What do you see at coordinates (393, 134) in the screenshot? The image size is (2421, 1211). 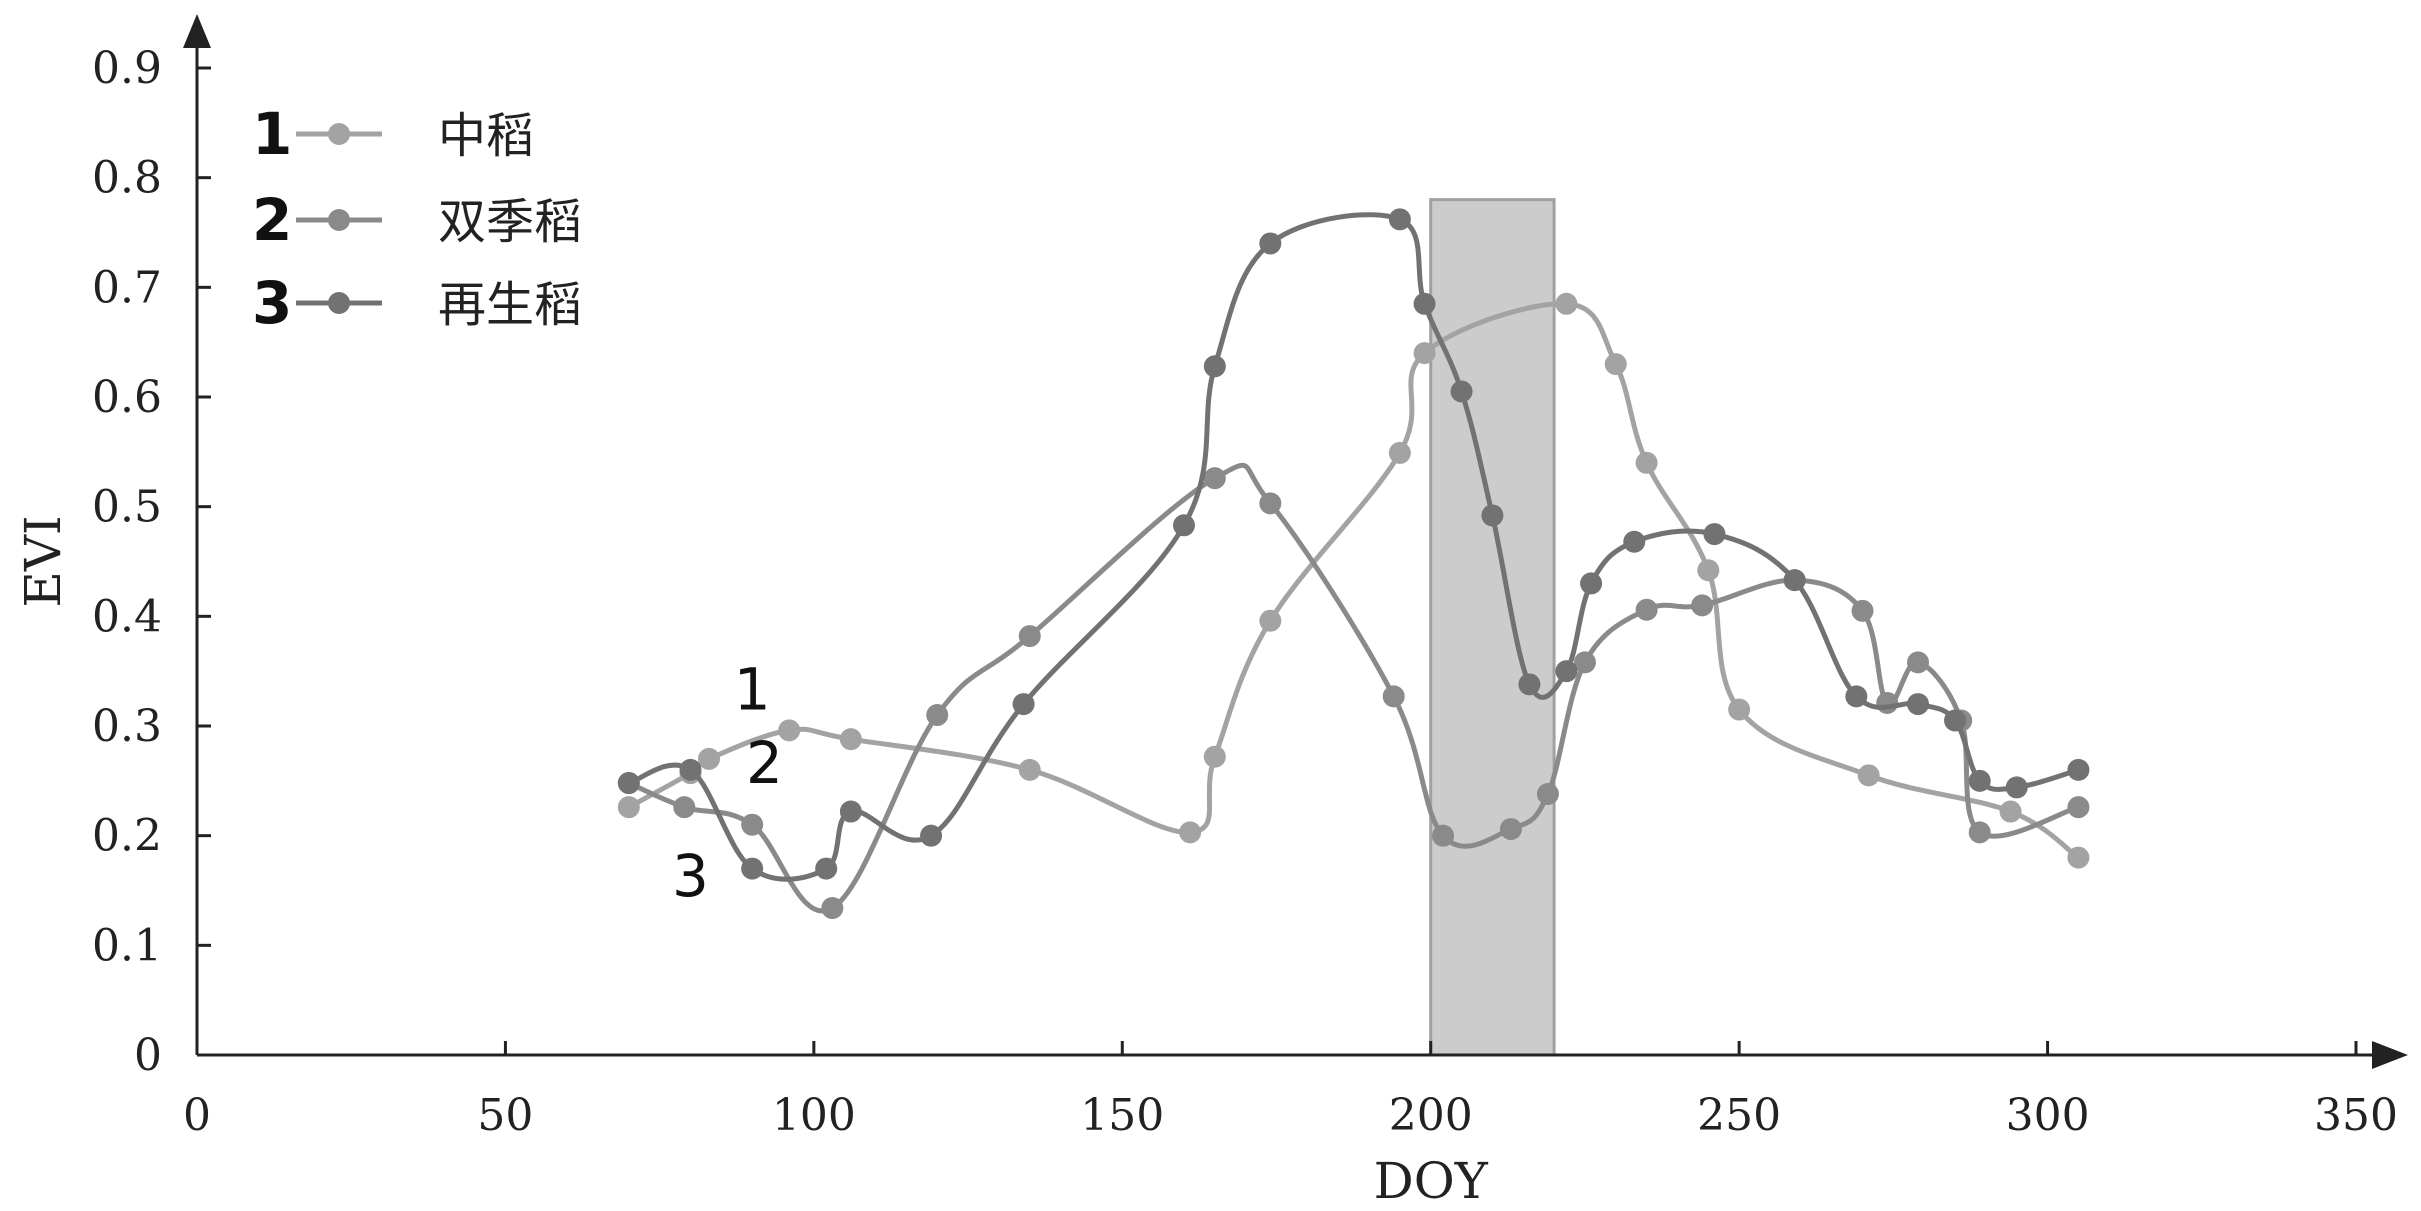 I see `legend-item-1: 1 中稻` at bounding box center [393, 134].